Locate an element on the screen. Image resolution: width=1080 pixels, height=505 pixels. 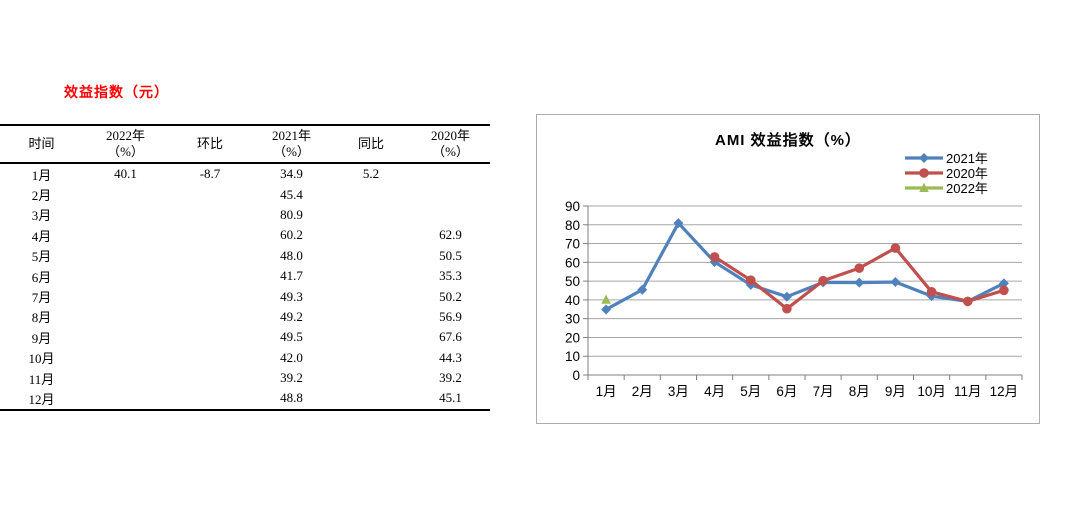
table-row: 2月 45.4 is located at coordinates (245, 194).